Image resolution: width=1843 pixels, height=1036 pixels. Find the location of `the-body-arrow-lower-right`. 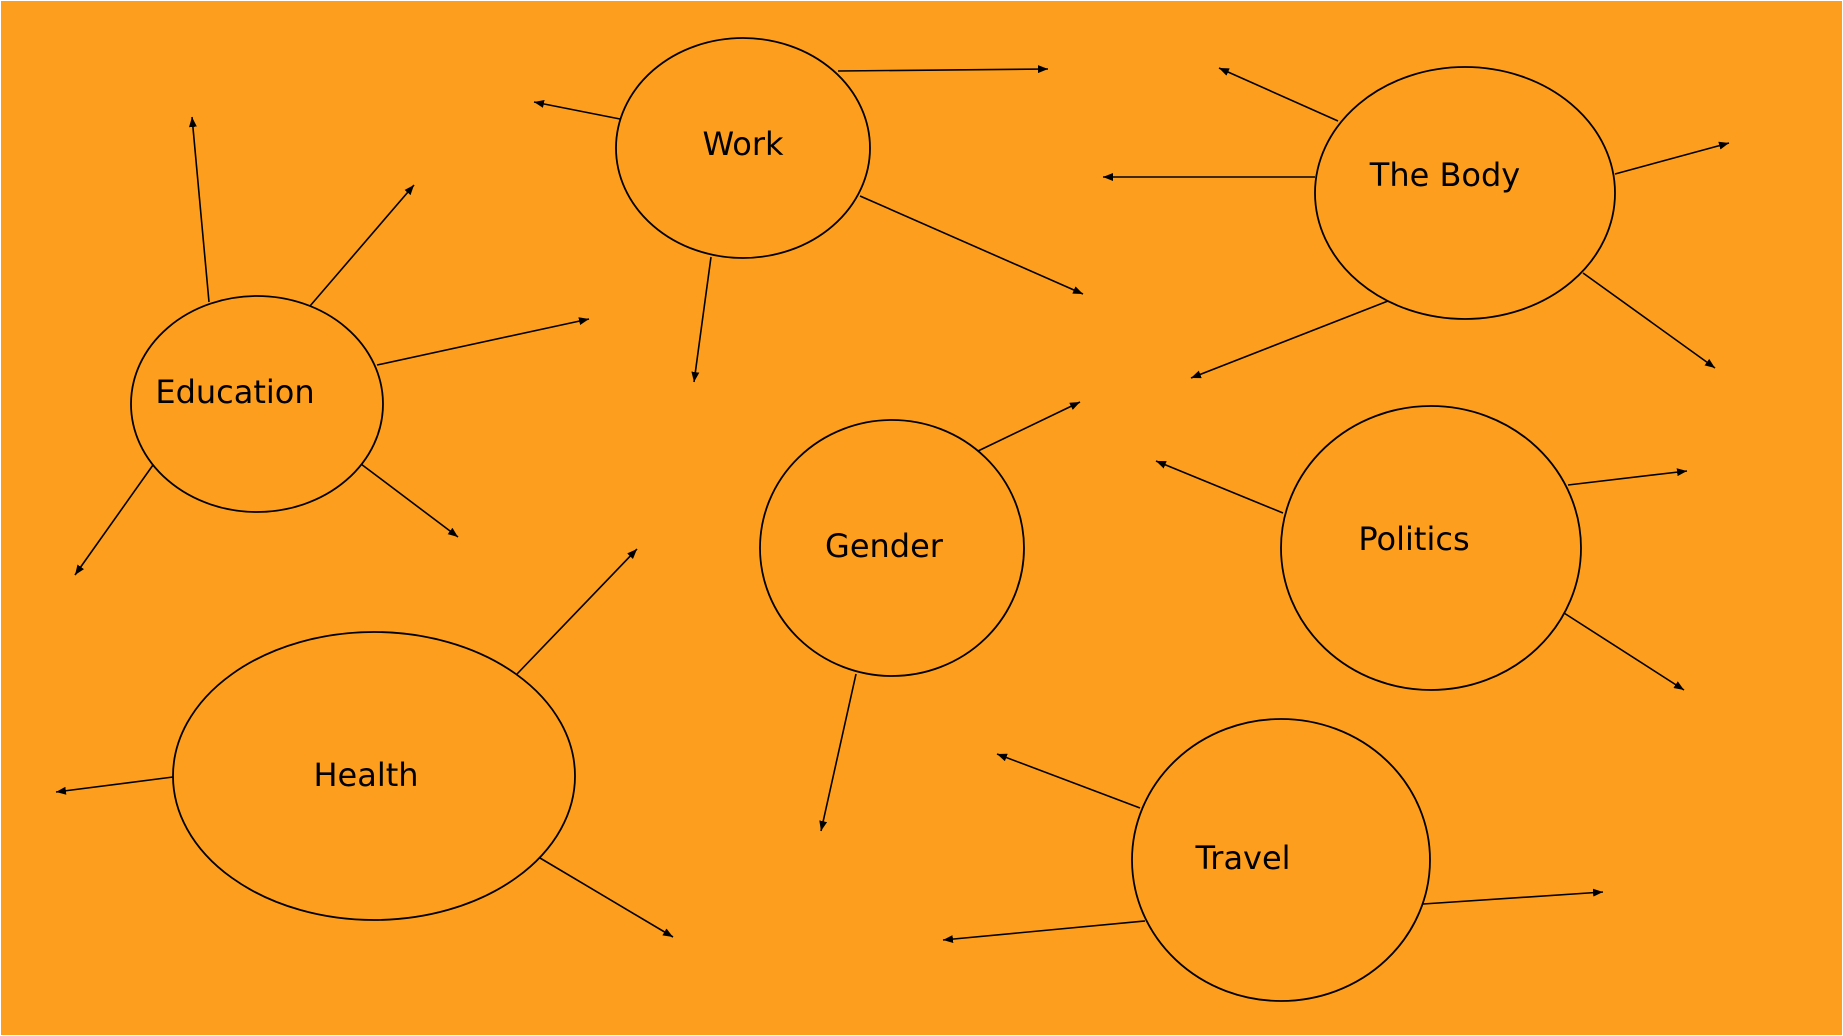

the-body-arrow-lower-right is located at coordinates (1649, 320).